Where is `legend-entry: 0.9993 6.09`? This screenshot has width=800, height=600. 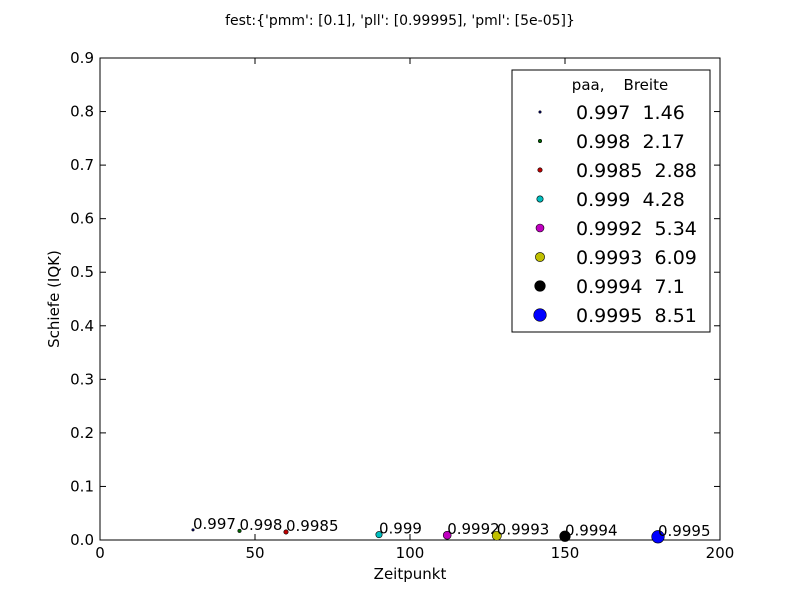
legend-entry: 0.9993 6.09 is located at coordinates (636, 258).